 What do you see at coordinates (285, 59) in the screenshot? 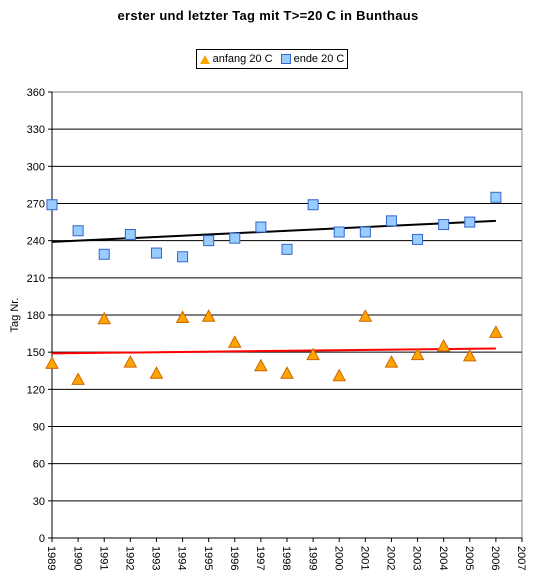
I see `legend-square-marker` at bounding box center [285, 59].